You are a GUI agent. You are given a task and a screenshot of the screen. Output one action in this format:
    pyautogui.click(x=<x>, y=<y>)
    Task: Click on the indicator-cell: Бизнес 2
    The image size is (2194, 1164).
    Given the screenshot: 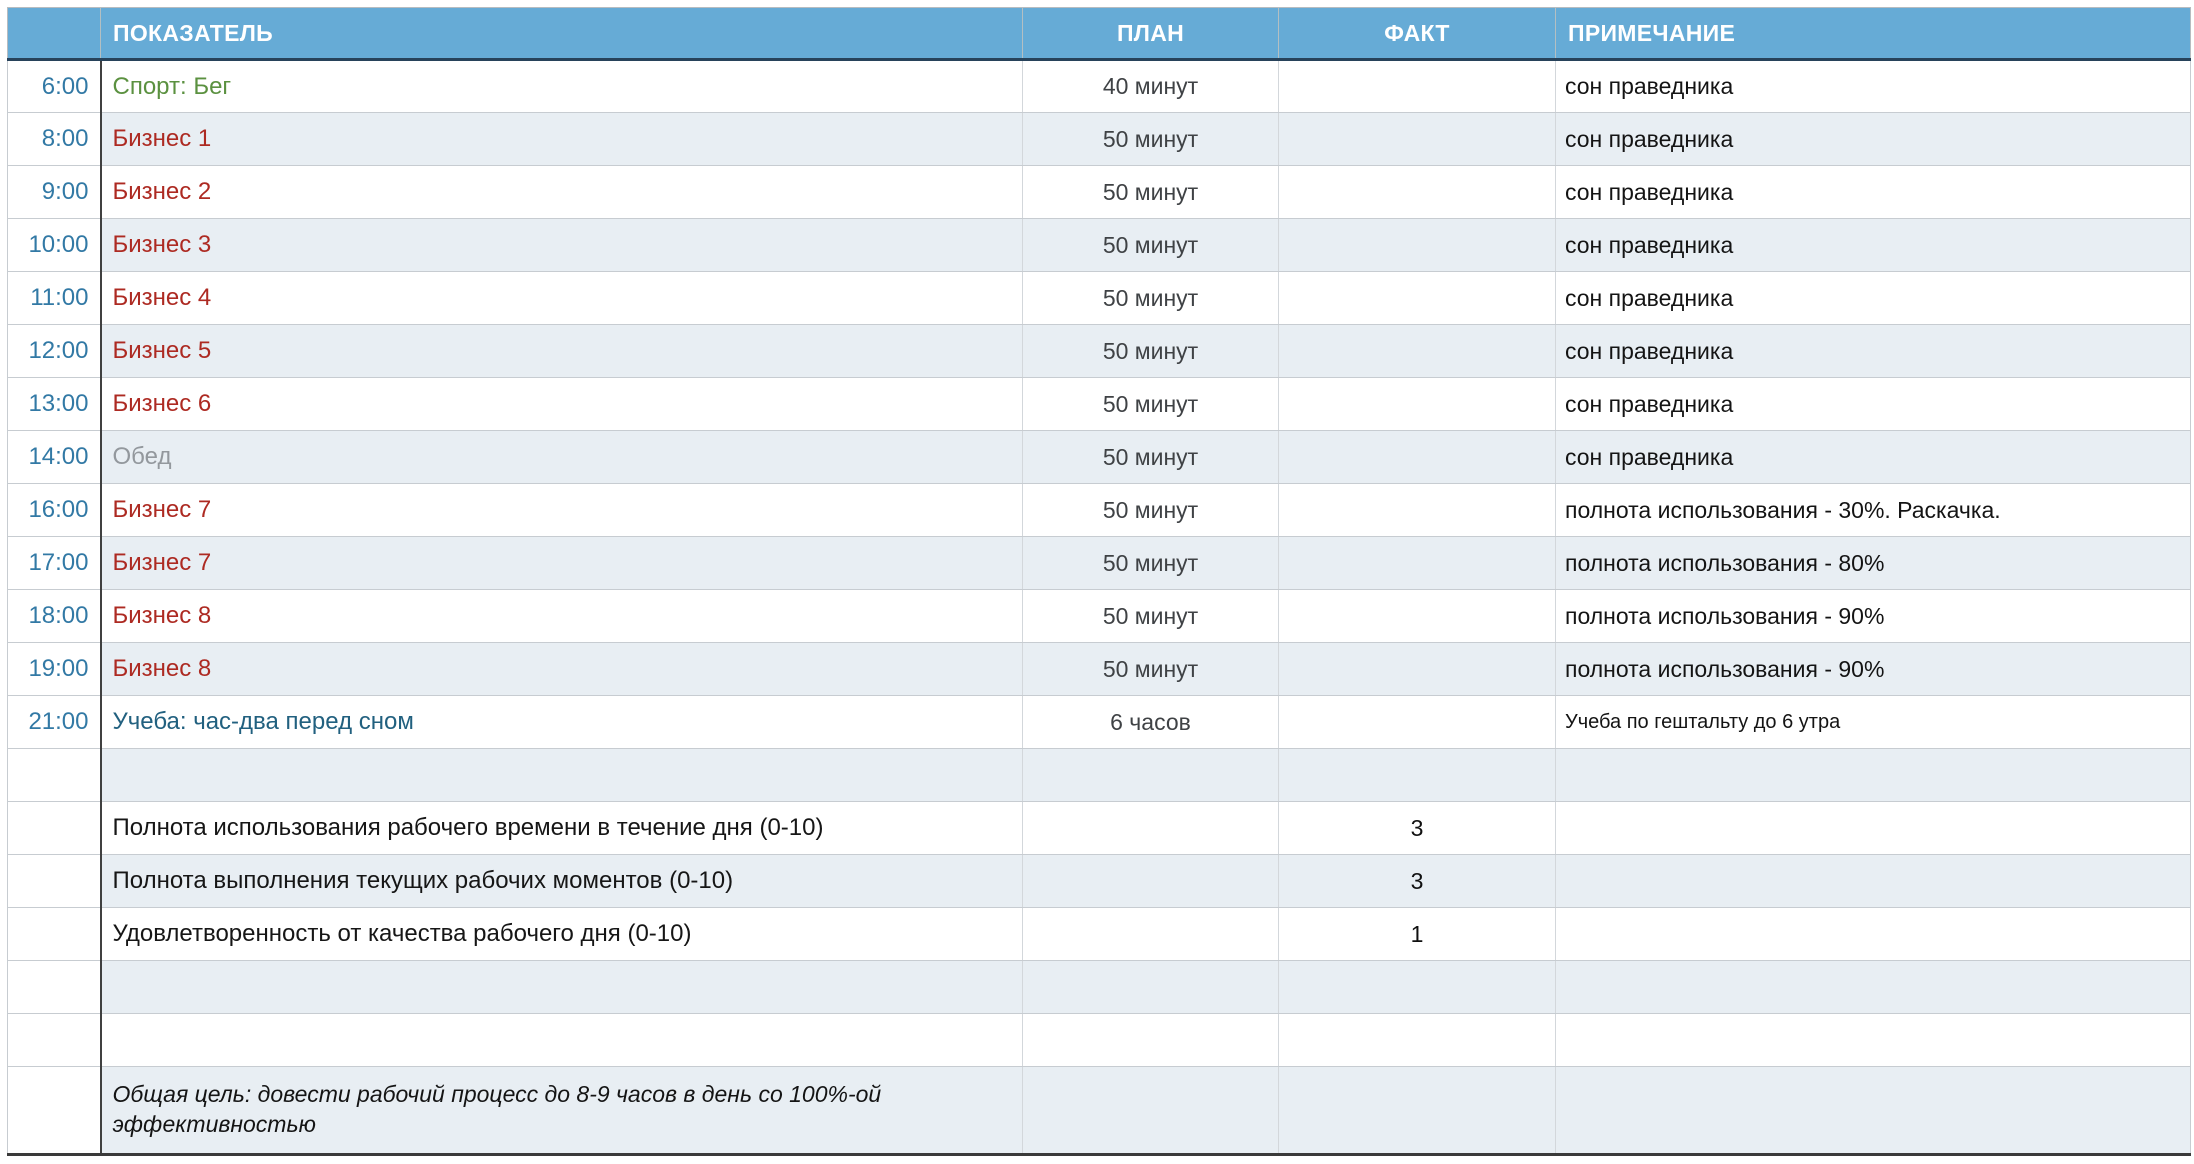 What is the action you would take?
    pyautogui.click(x=561, y=192)
    